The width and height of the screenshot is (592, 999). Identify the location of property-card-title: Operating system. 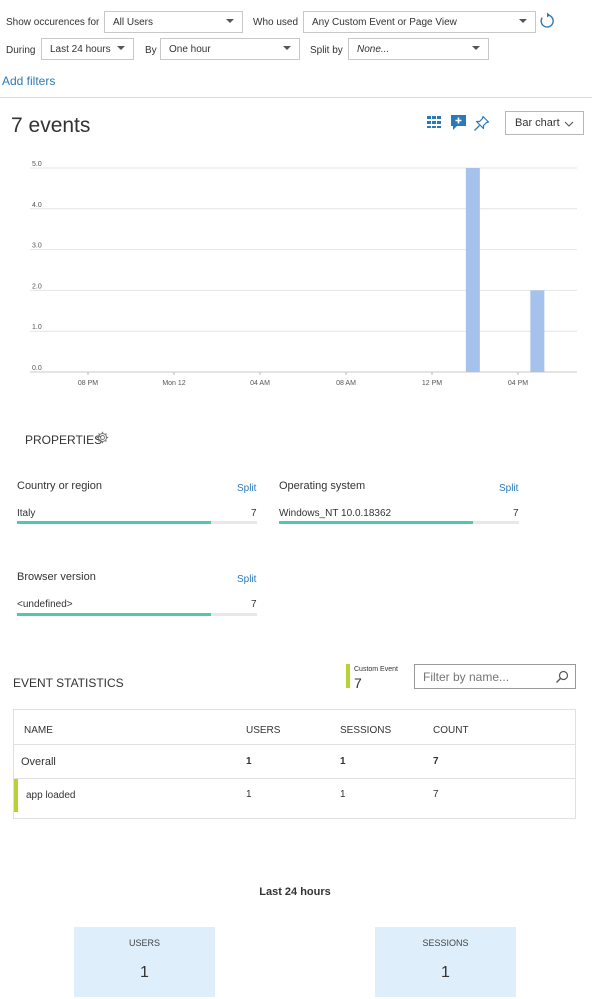
(322, 486).